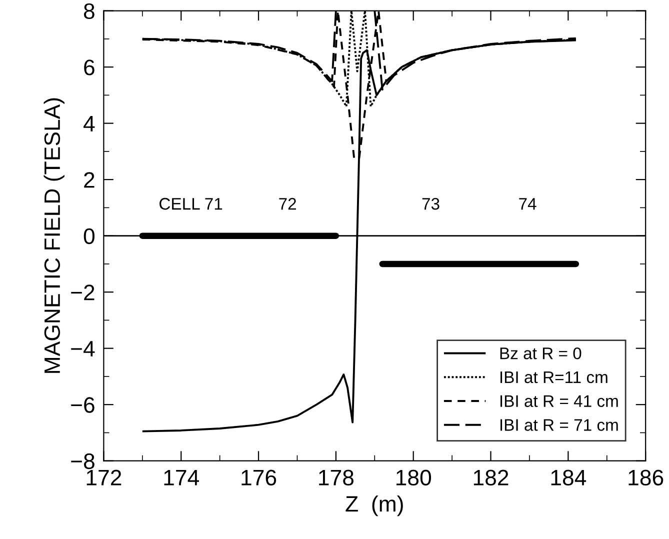 The height and width of the screenshot is (539, 669). What do you see at coordinates (181, 478) in the screenshot?
I see `x-tick-label: 174` at bounding box center [181, 478].